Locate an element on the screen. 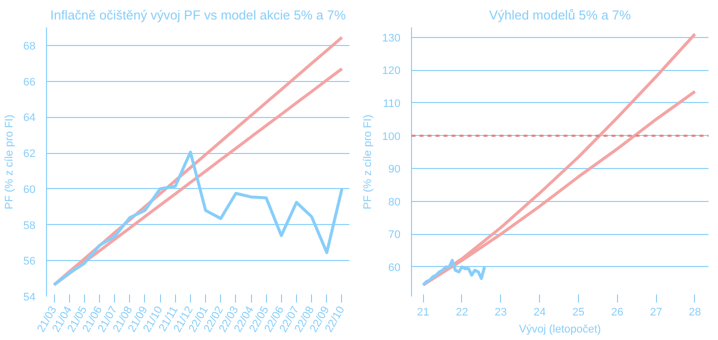  y-tick-label: 130 is located at coordinates (391, 38).